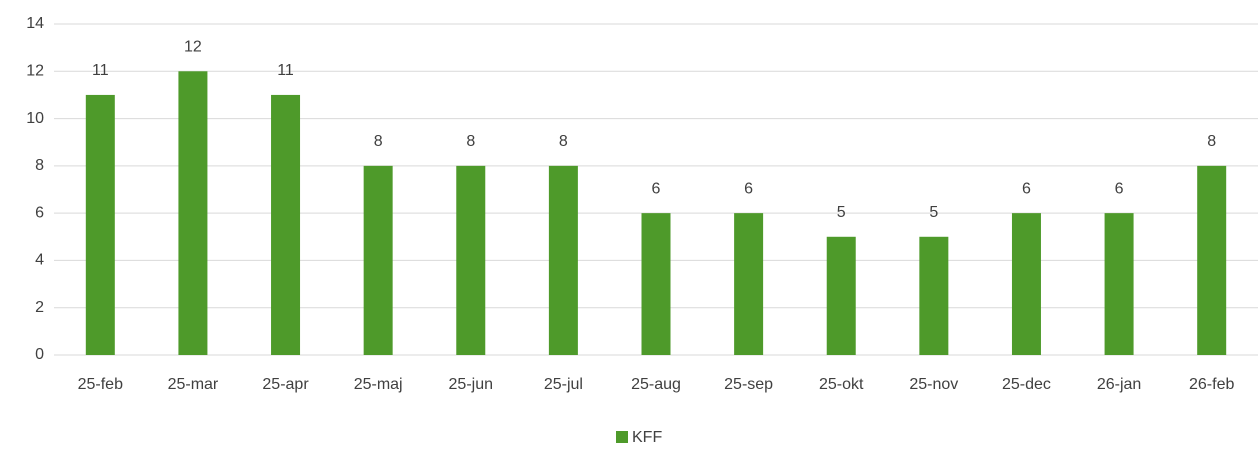  I want to click on y-tick-label: 14, so click(35, 23).